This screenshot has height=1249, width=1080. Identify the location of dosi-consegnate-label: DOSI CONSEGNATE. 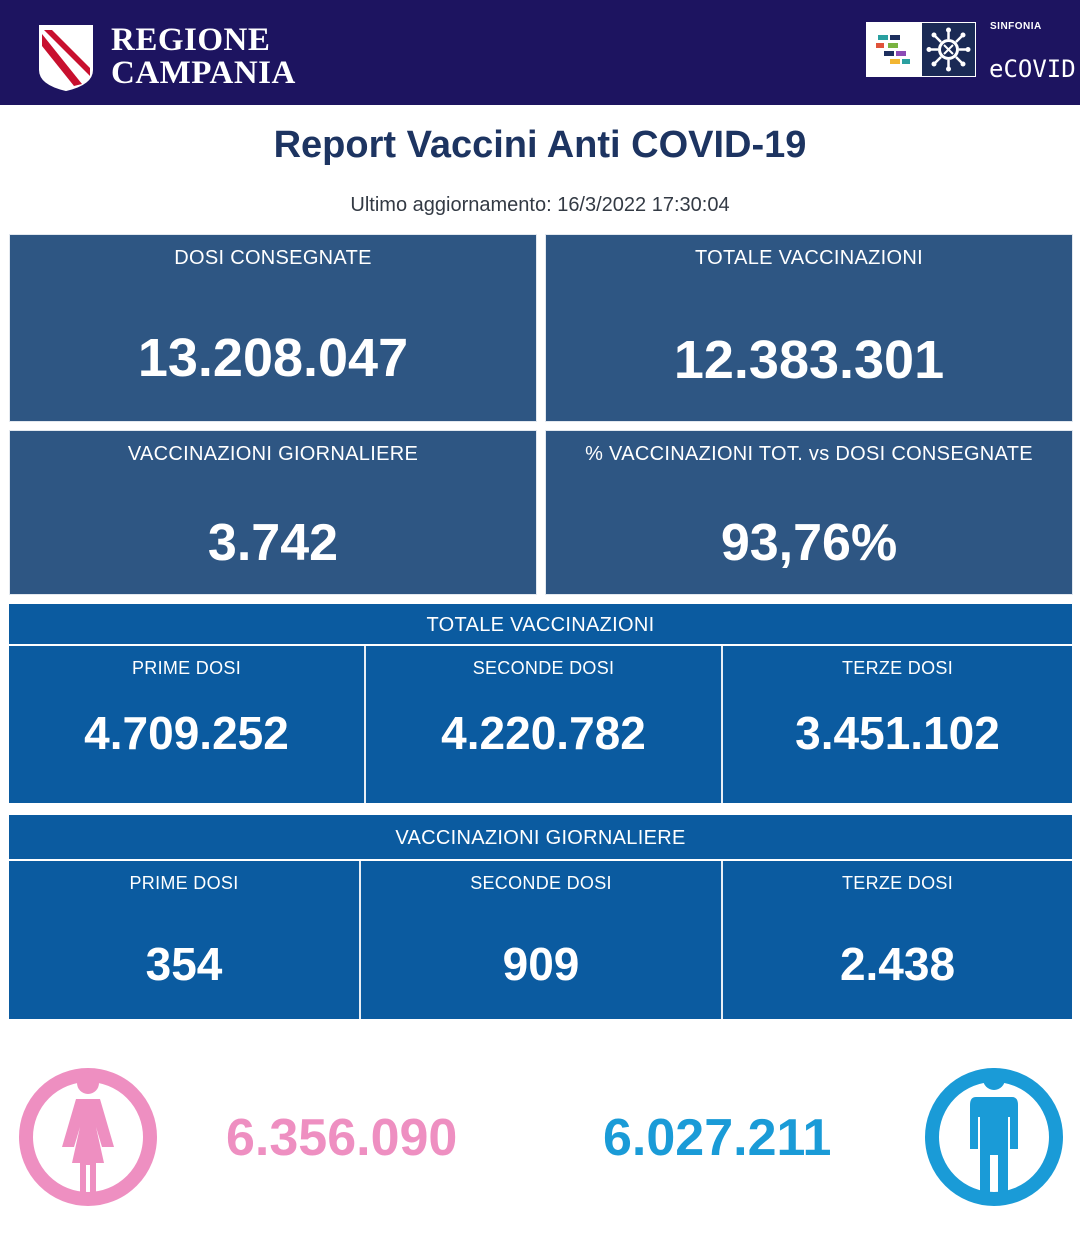
(273, 258).